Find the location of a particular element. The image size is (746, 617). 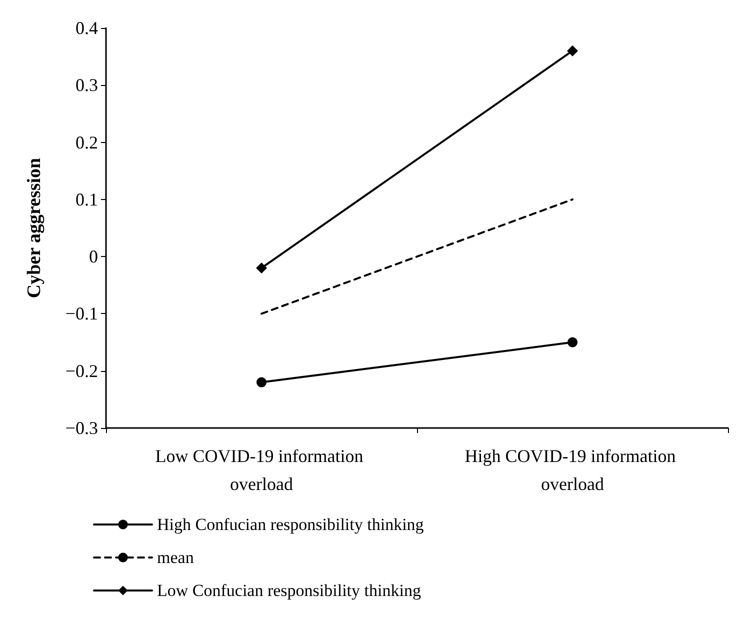

y-tick-label: 0 is located at coordinates (93, 256).